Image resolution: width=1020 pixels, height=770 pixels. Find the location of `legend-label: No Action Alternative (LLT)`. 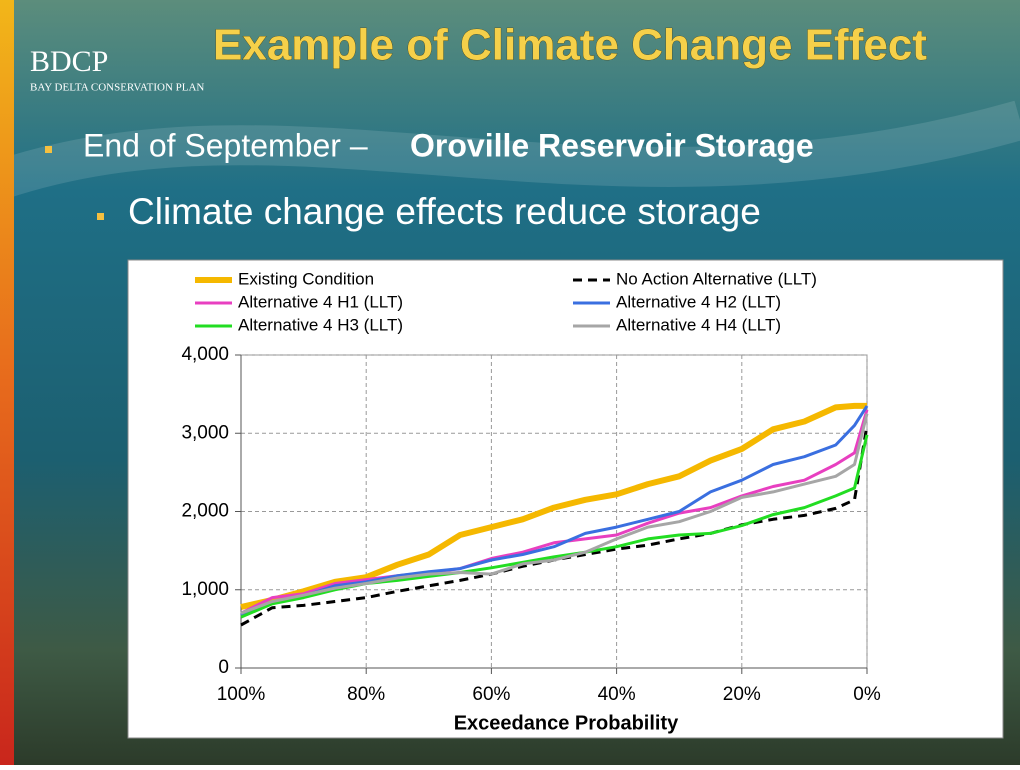

legend-label: No Action Alternative (LLT) is located at coordinates (716, 278).